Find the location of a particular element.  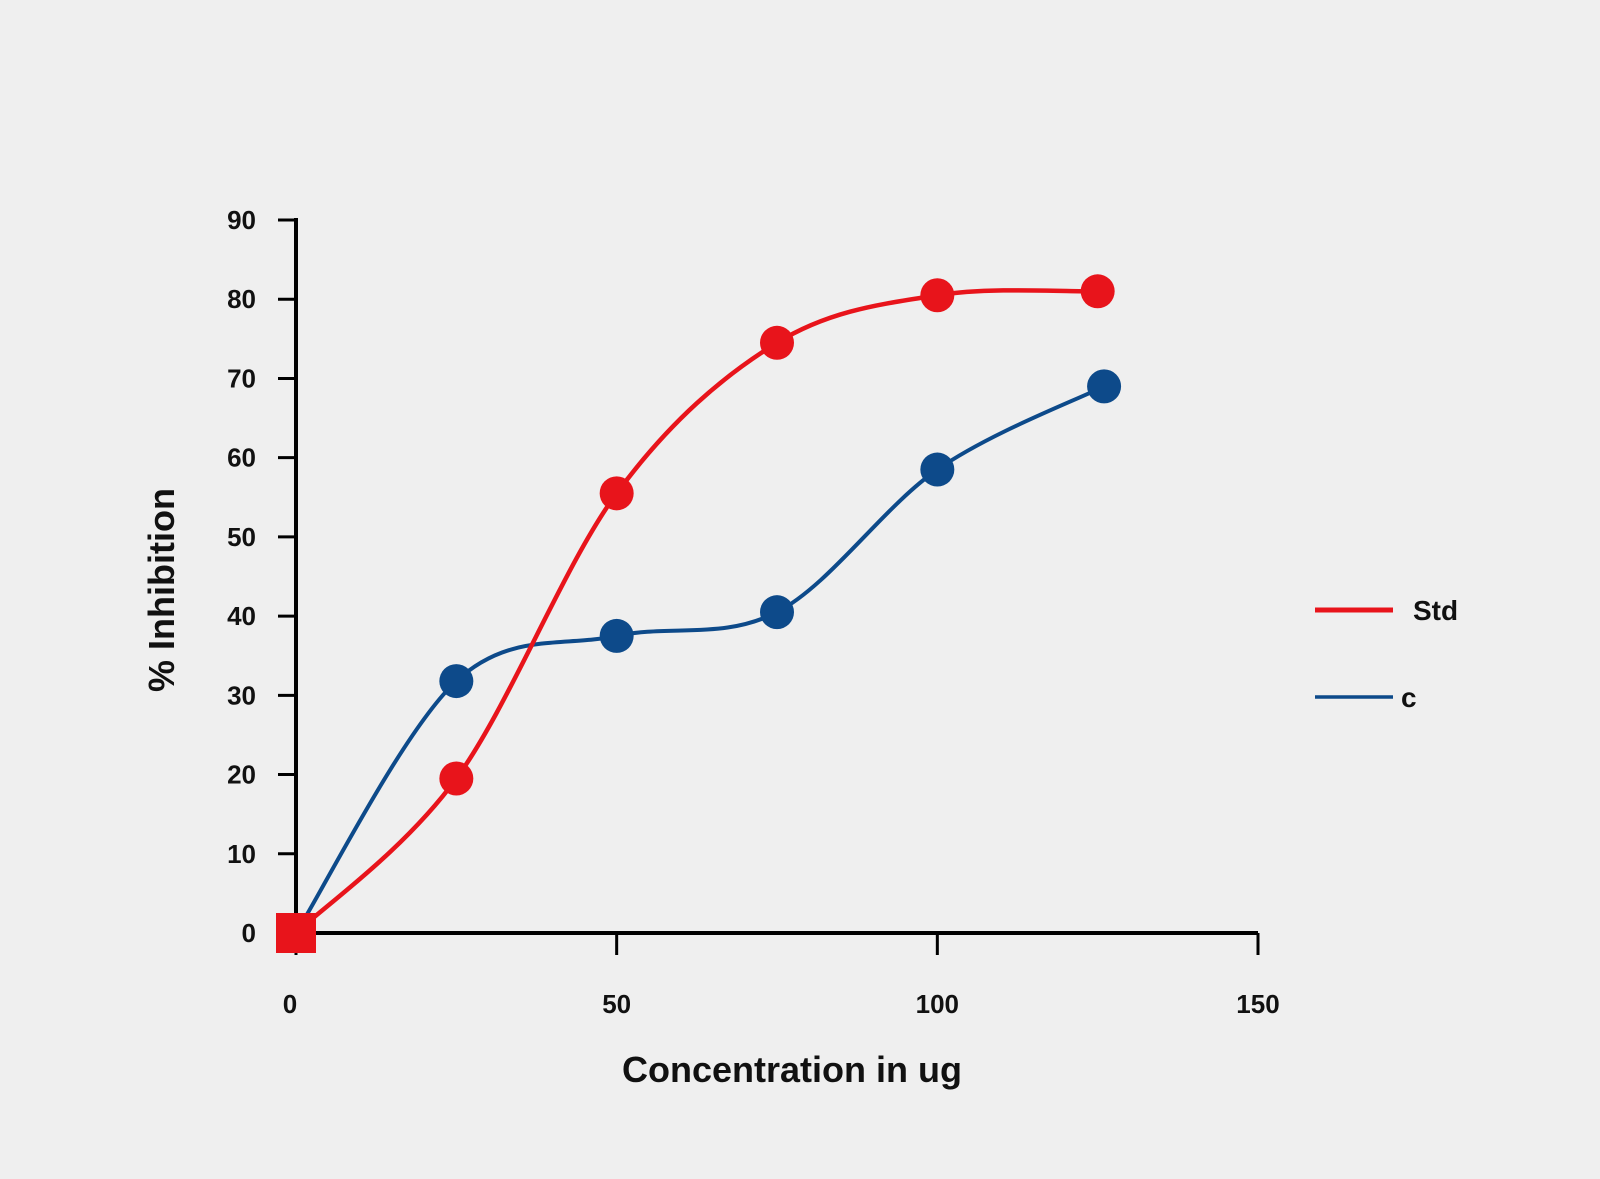

y-tick-label: 30 is located at coordinates (241, 695).